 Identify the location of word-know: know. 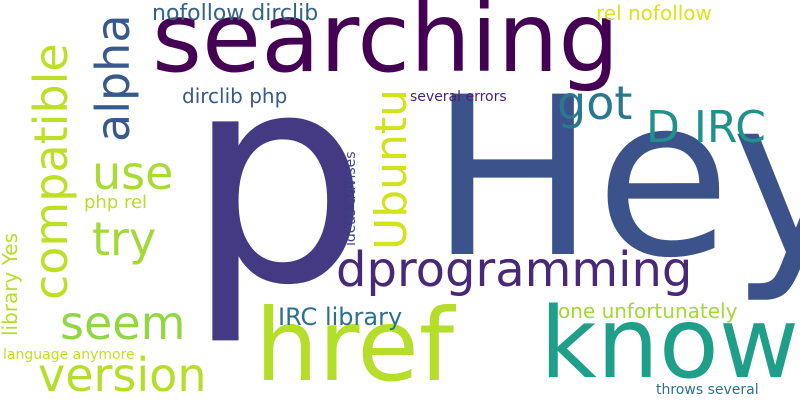
(669, 344).